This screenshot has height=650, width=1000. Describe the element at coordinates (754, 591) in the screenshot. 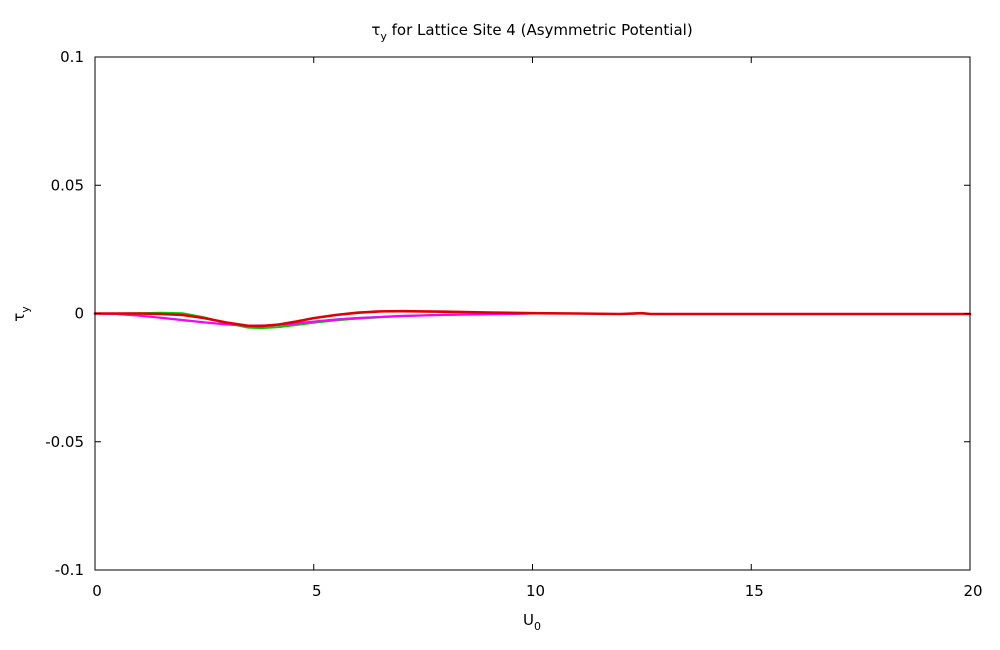

I see `x-tick-label: 15` at that location.